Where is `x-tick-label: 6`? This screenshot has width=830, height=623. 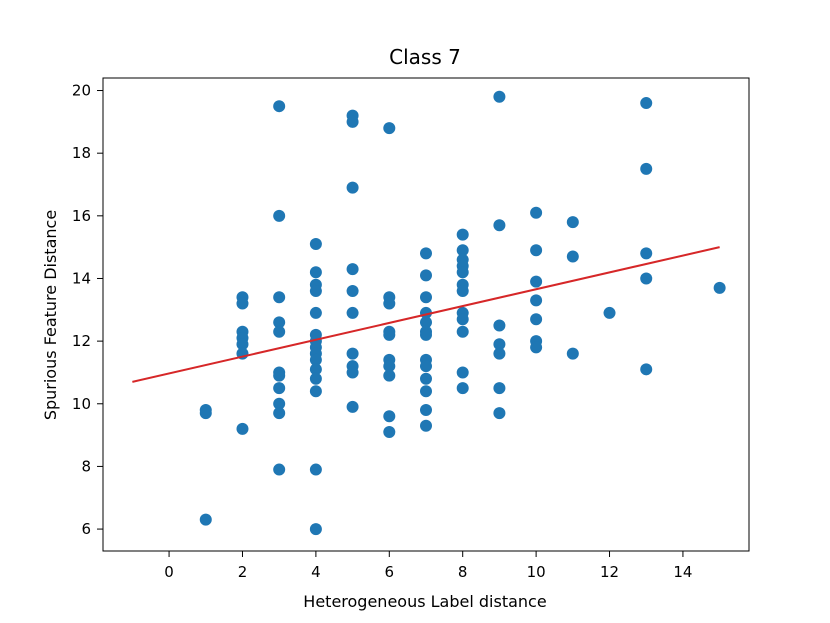 x-tick-label: 6 is located at coordinates (390, 572).